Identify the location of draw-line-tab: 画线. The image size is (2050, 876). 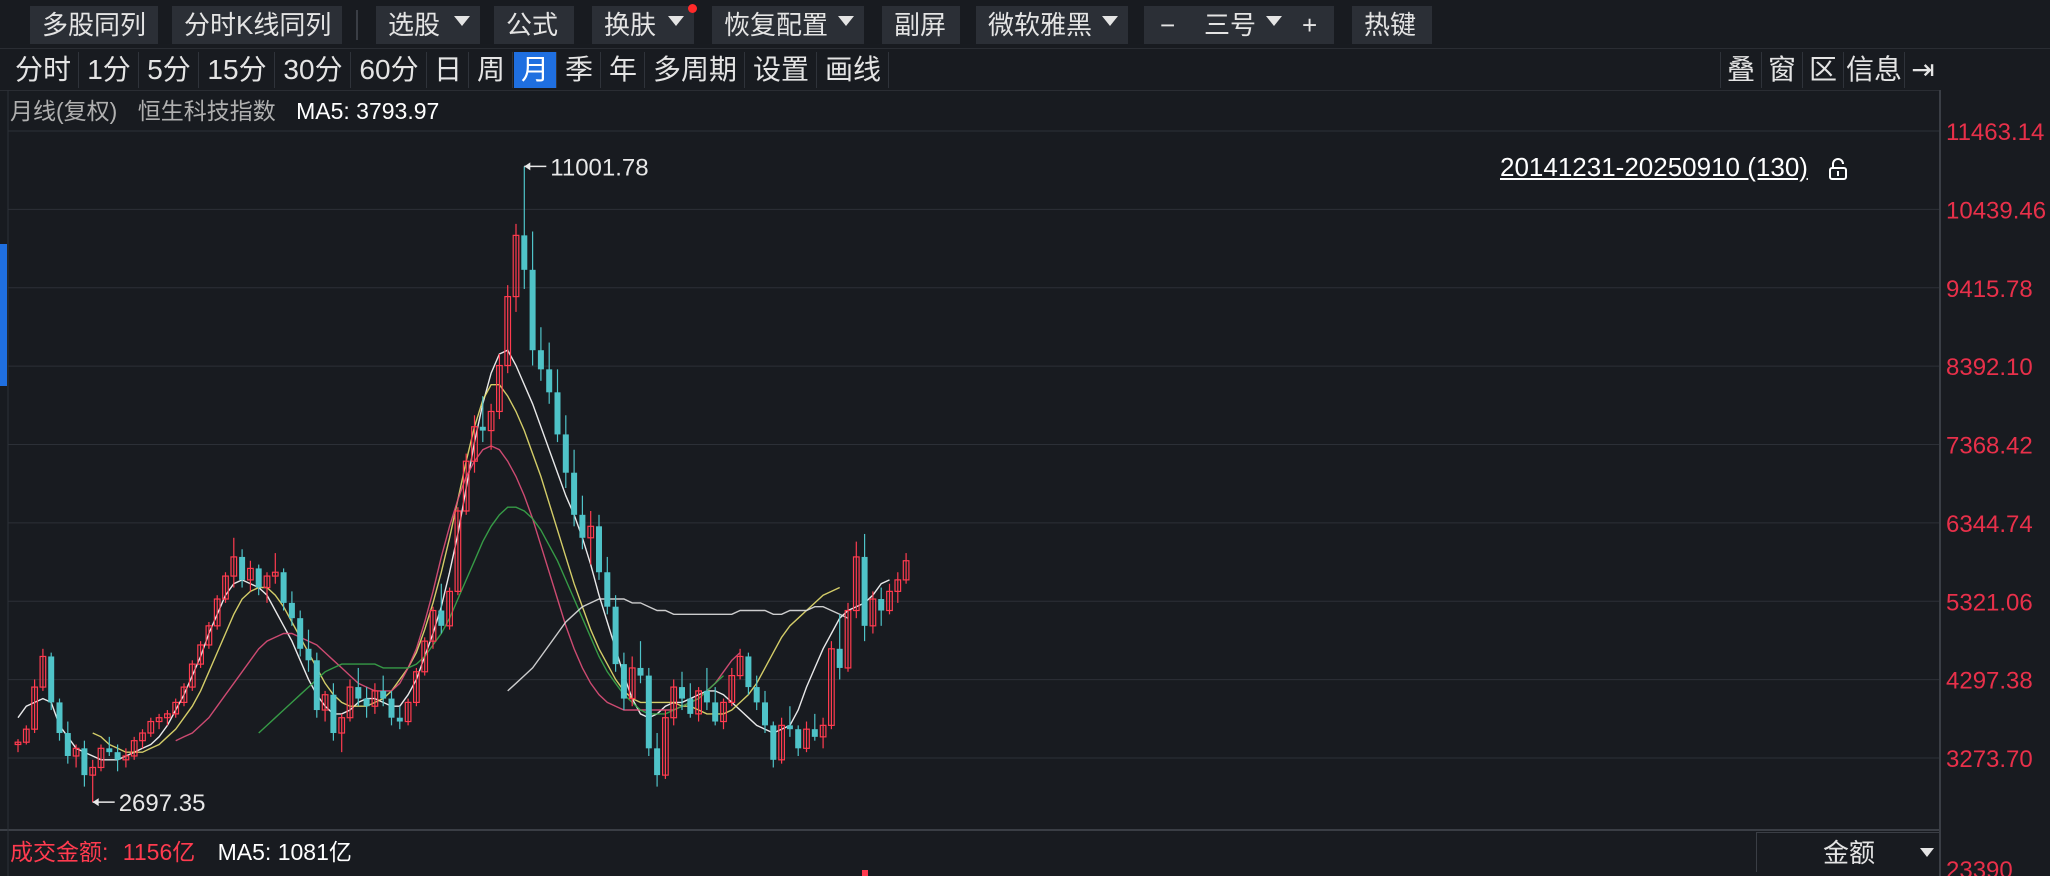
(853, 70).